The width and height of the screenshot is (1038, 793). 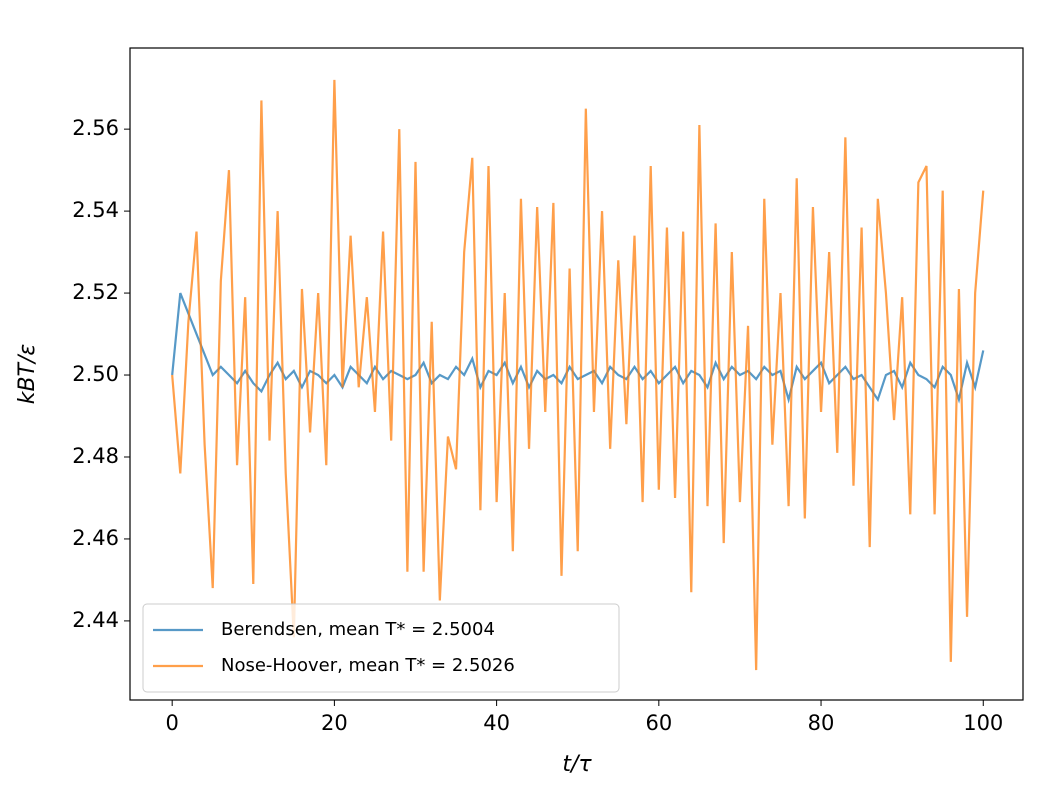 What do you see at coordinates (95, 374) in the screenshot?
I see `y-tick-label: 2.50` at bounding box center [95, 374].